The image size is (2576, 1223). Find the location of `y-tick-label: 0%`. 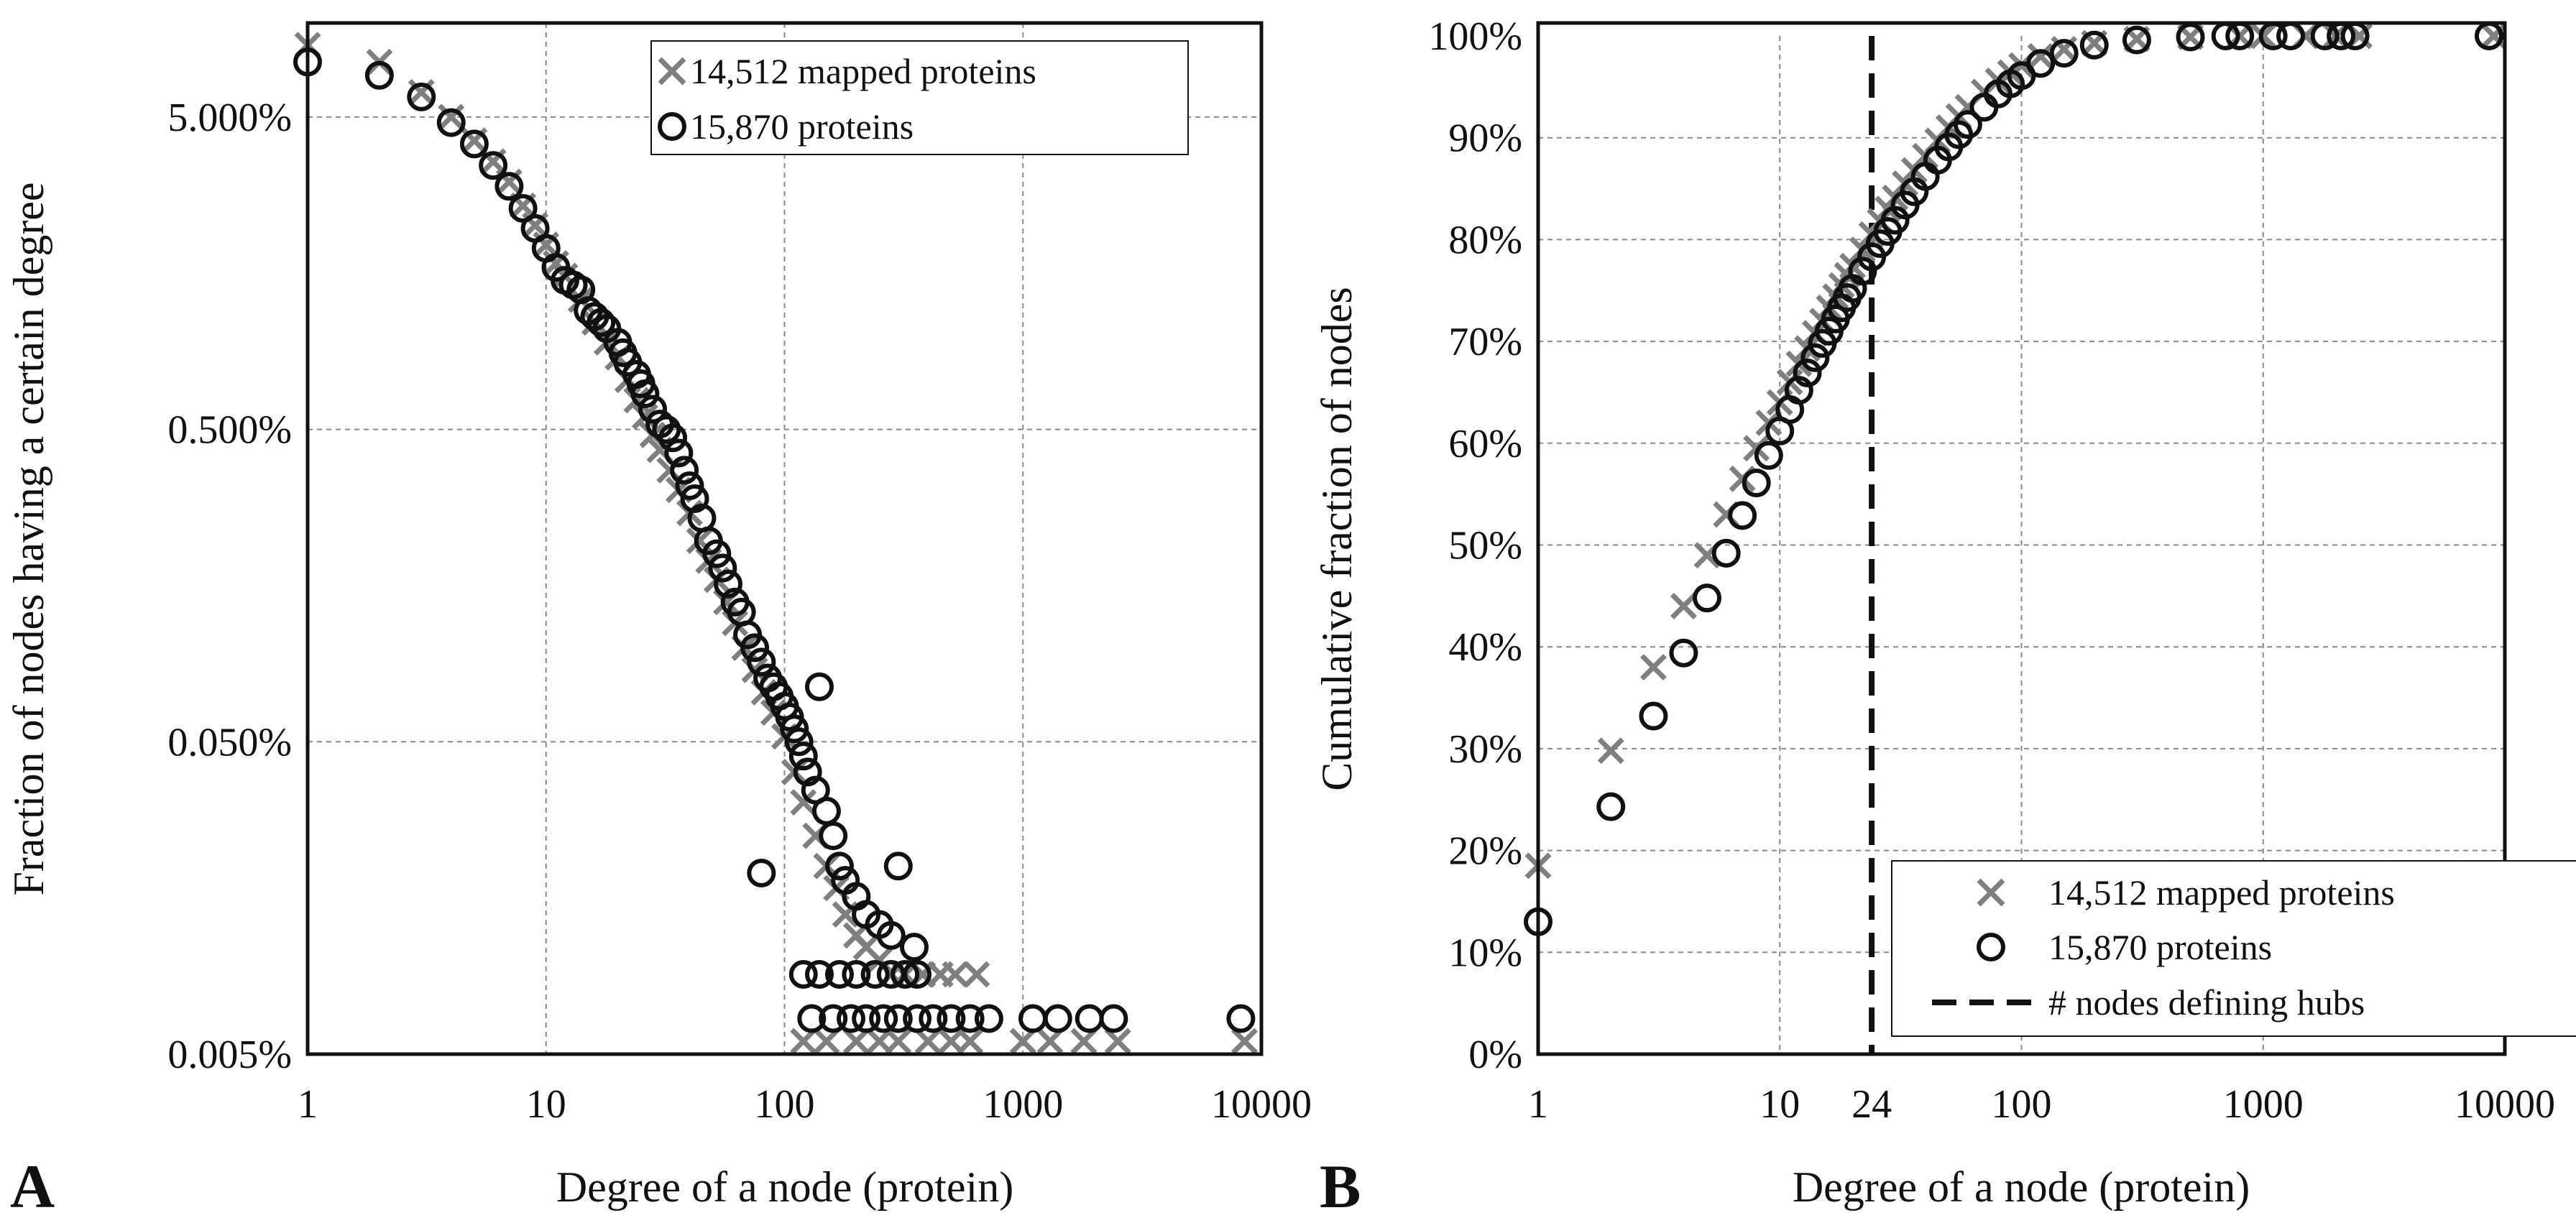

y-tick-label: 0% is located at coordinates (1495, 1055).